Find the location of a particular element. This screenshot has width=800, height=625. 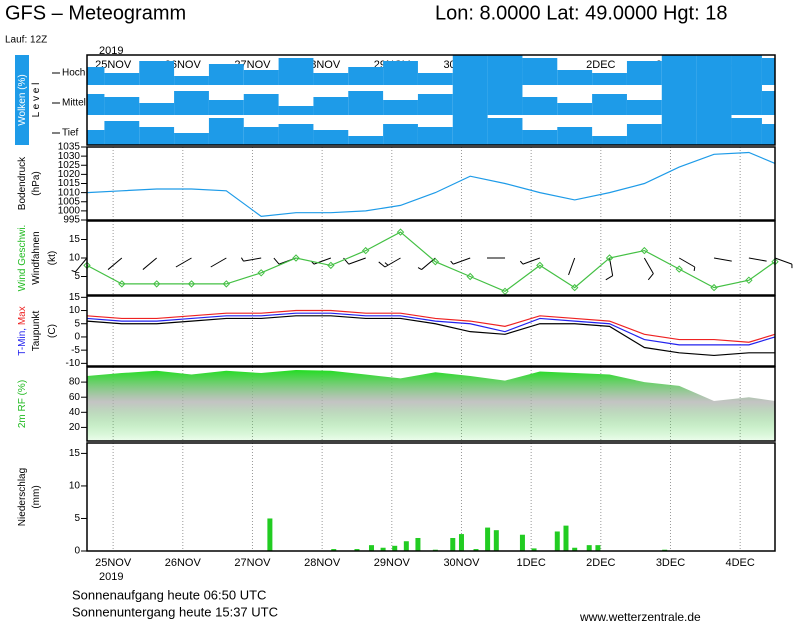

axis-label-part: Wind Geschwi. is located at coordinates (22, 258).